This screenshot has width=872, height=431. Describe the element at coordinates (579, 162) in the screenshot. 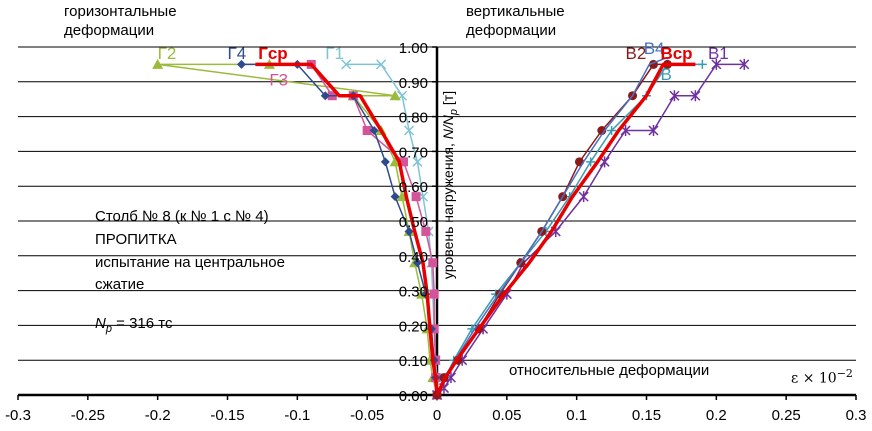

I see `series-point-В2-8` at that location.